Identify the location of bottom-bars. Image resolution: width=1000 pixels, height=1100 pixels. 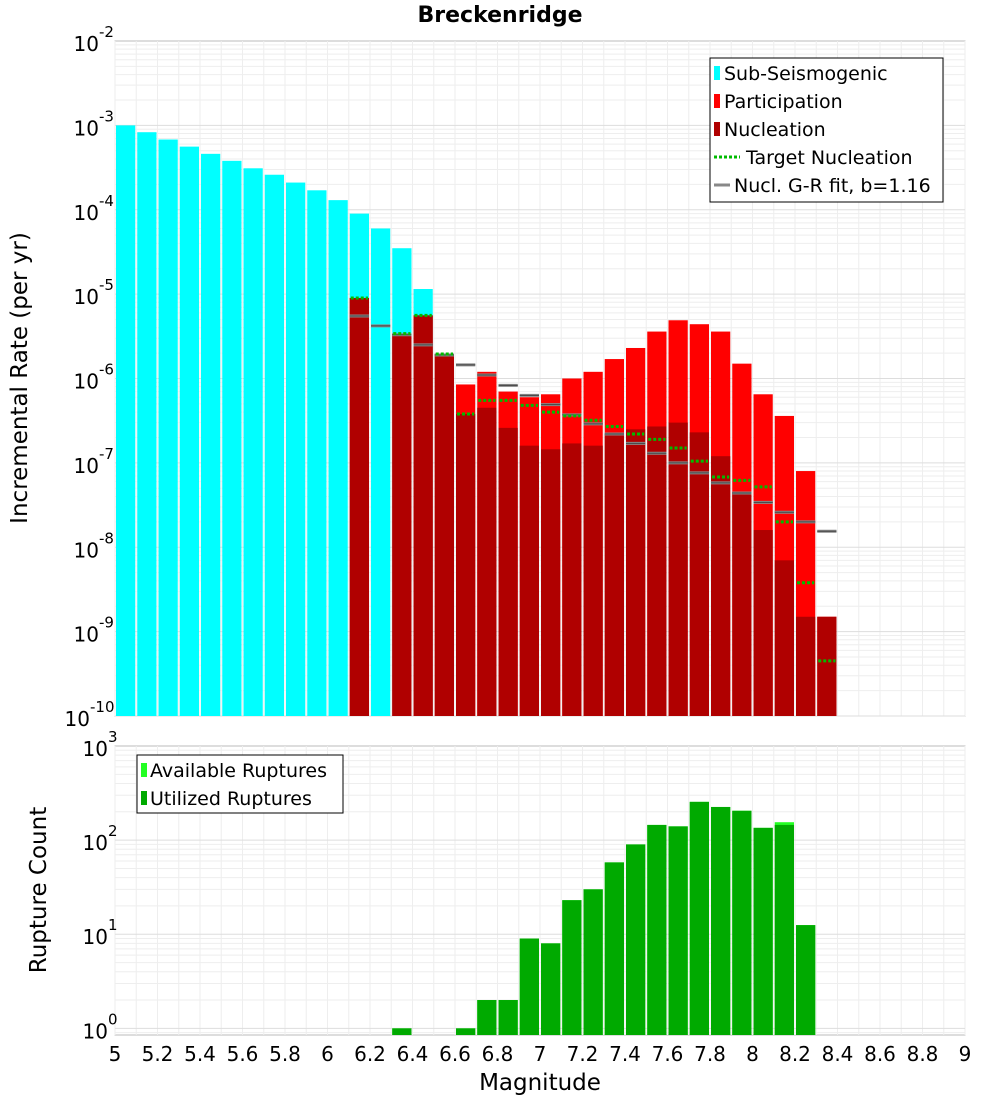
(604, 918).